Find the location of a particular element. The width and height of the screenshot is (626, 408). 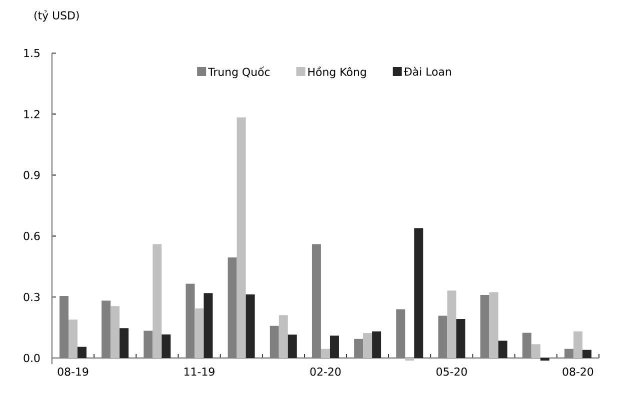

x-tick-label: 08-19 is located at coordinates (73, 372).